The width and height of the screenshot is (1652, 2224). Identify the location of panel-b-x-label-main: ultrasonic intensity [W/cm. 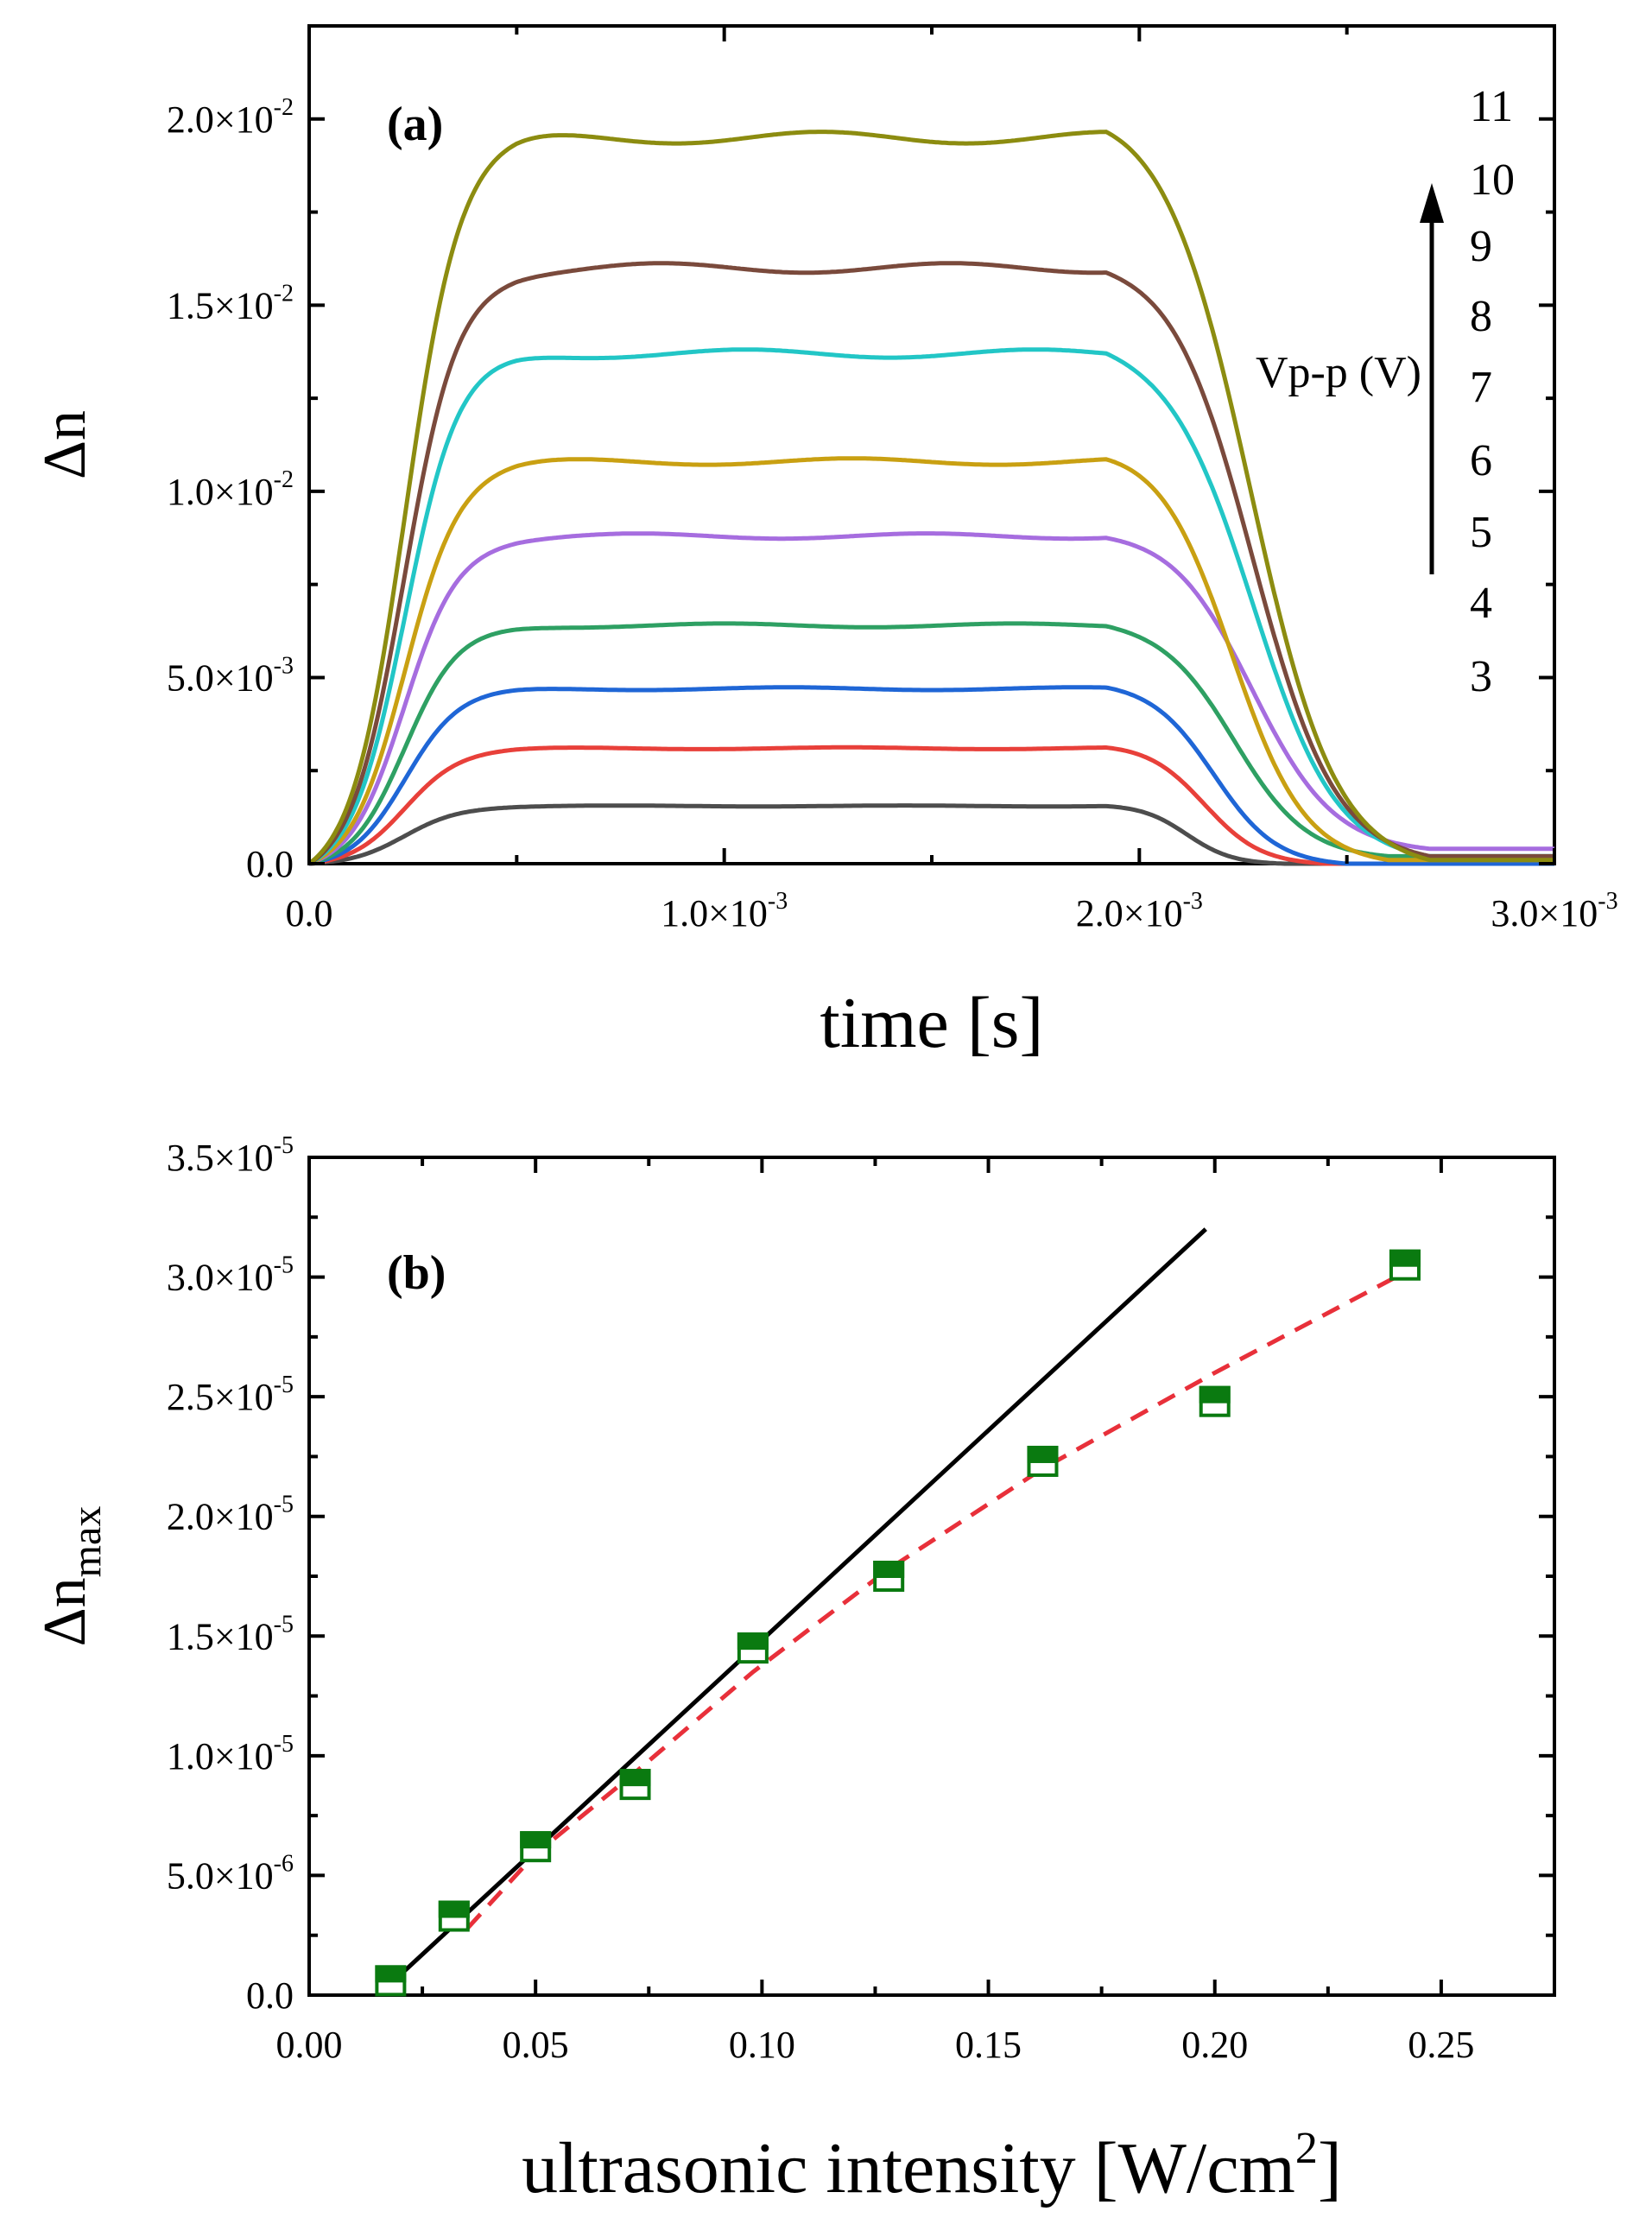
(908, 2168).